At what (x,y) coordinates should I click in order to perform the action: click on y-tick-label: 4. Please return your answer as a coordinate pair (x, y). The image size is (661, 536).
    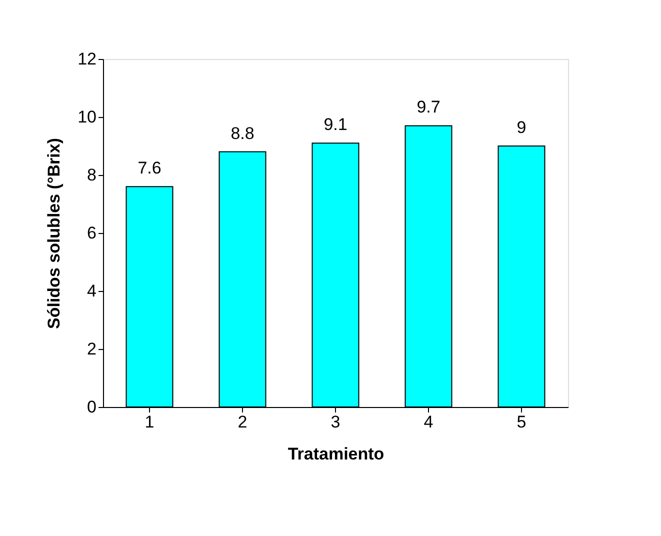
    Looking at the image, I should click on (91, 291).